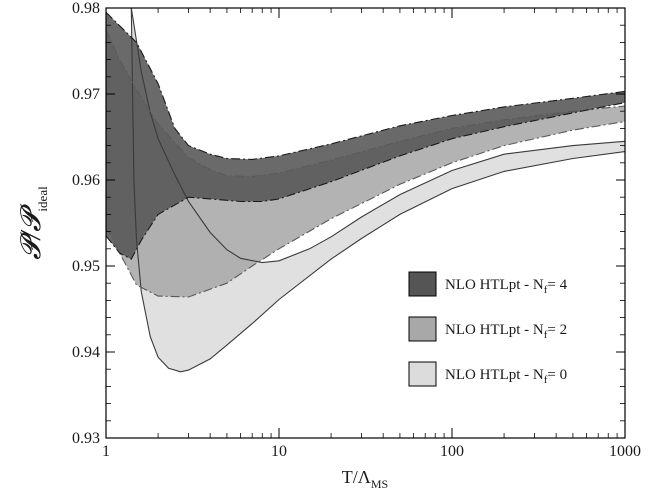  Describe the element at coordinates (31, 232) in the screenshot. I see `y-axis-label-main: 𝓟/𝓟` at that location.